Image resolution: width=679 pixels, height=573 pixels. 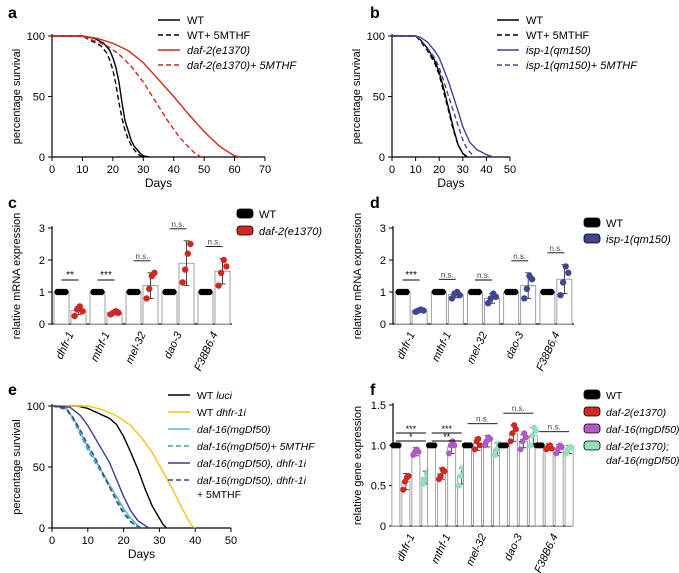 What do you see at coordinates (373, 390) in the screenshot?
I see `panel-label-f: f` at bounding box center [373, 390].